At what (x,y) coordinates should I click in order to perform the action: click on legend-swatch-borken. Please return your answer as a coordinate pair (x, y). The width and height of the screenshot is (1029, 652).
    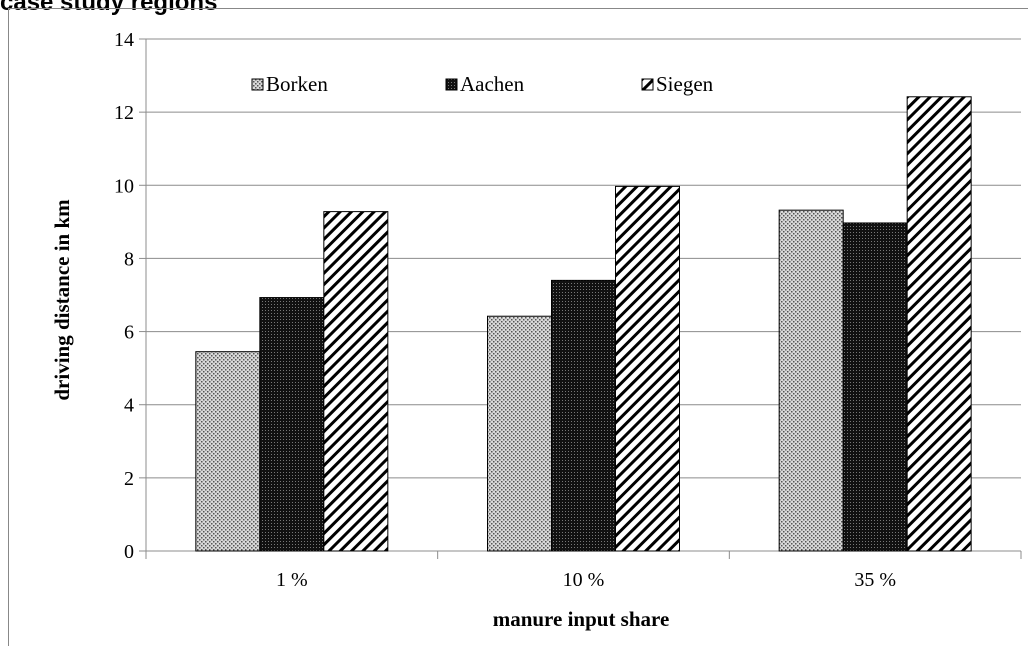
    Looking at the image, I should click on (257, 84).